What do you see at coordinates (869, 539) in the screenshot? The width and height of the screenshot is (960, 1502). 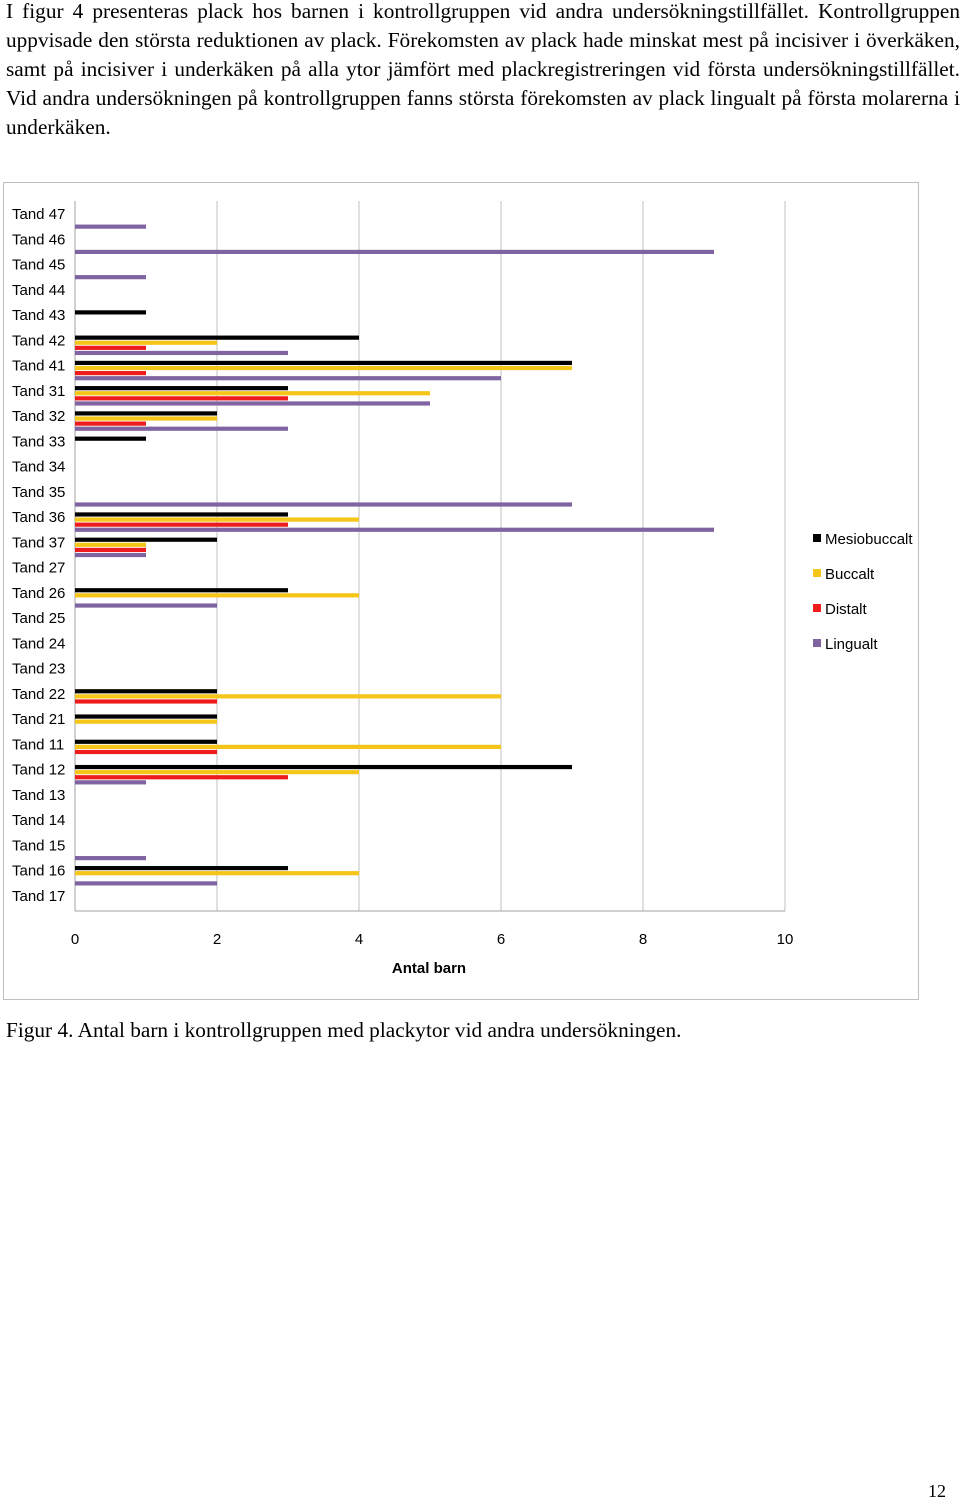 I see `legend-label-mesiobuccalt: Mesiobuccalt` at bounding box center [869, 539].